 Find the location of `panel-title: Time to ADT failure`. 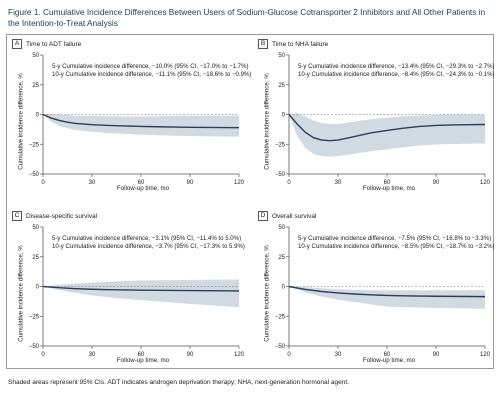

panel-title: Time to ADT failure is located at coordinates (54, 44).